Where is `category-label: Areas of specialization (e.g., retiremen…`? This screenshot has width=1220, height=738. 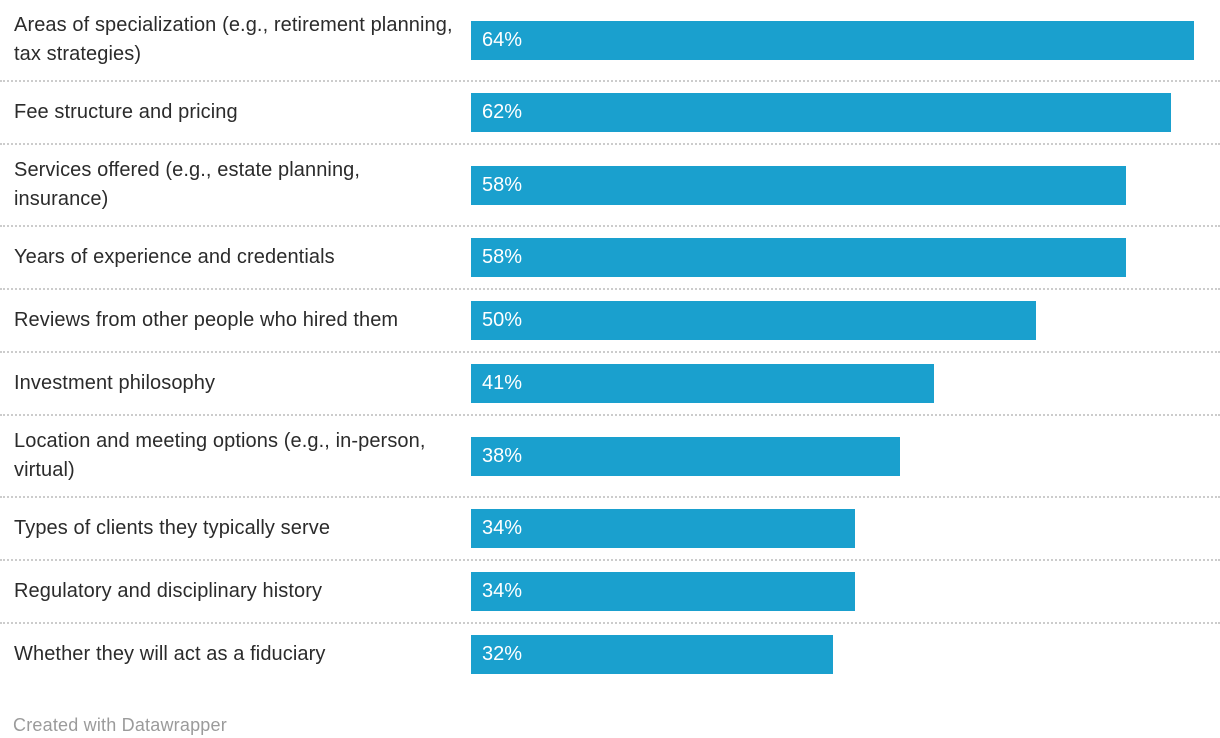
category-label: Areas of specialization (e.g., retiremen… is located at coordinates (233, 39).